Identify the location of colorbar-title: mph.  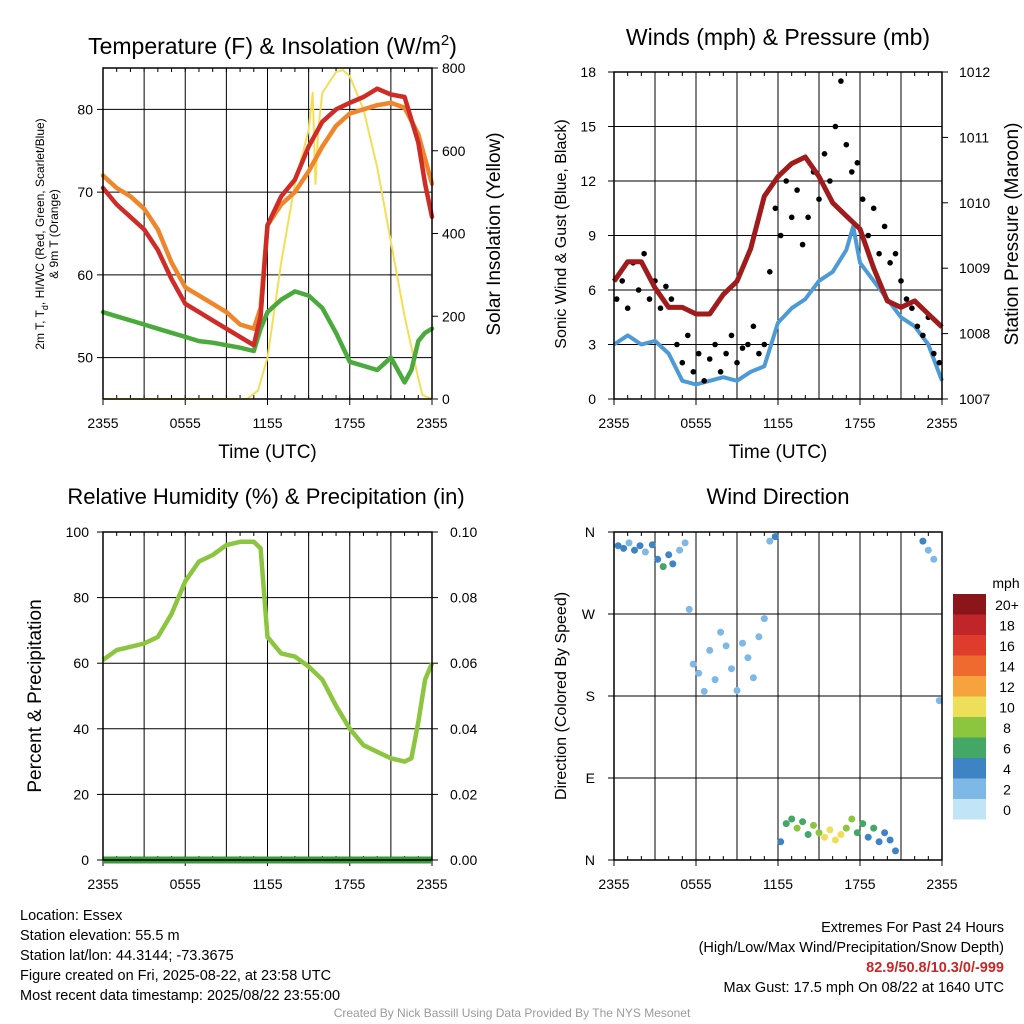
(1005, 583).